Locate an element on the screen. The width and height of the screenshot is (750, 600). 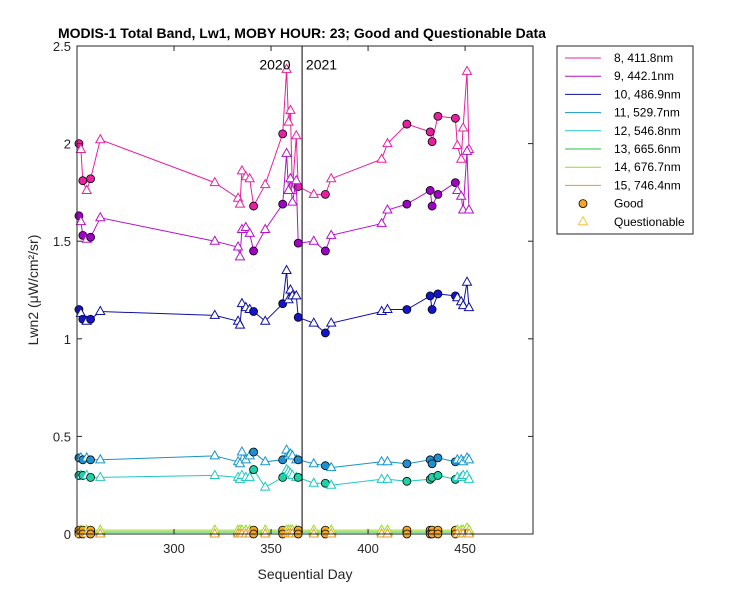
year-label: 2021 is located at coordinates (321, 64).